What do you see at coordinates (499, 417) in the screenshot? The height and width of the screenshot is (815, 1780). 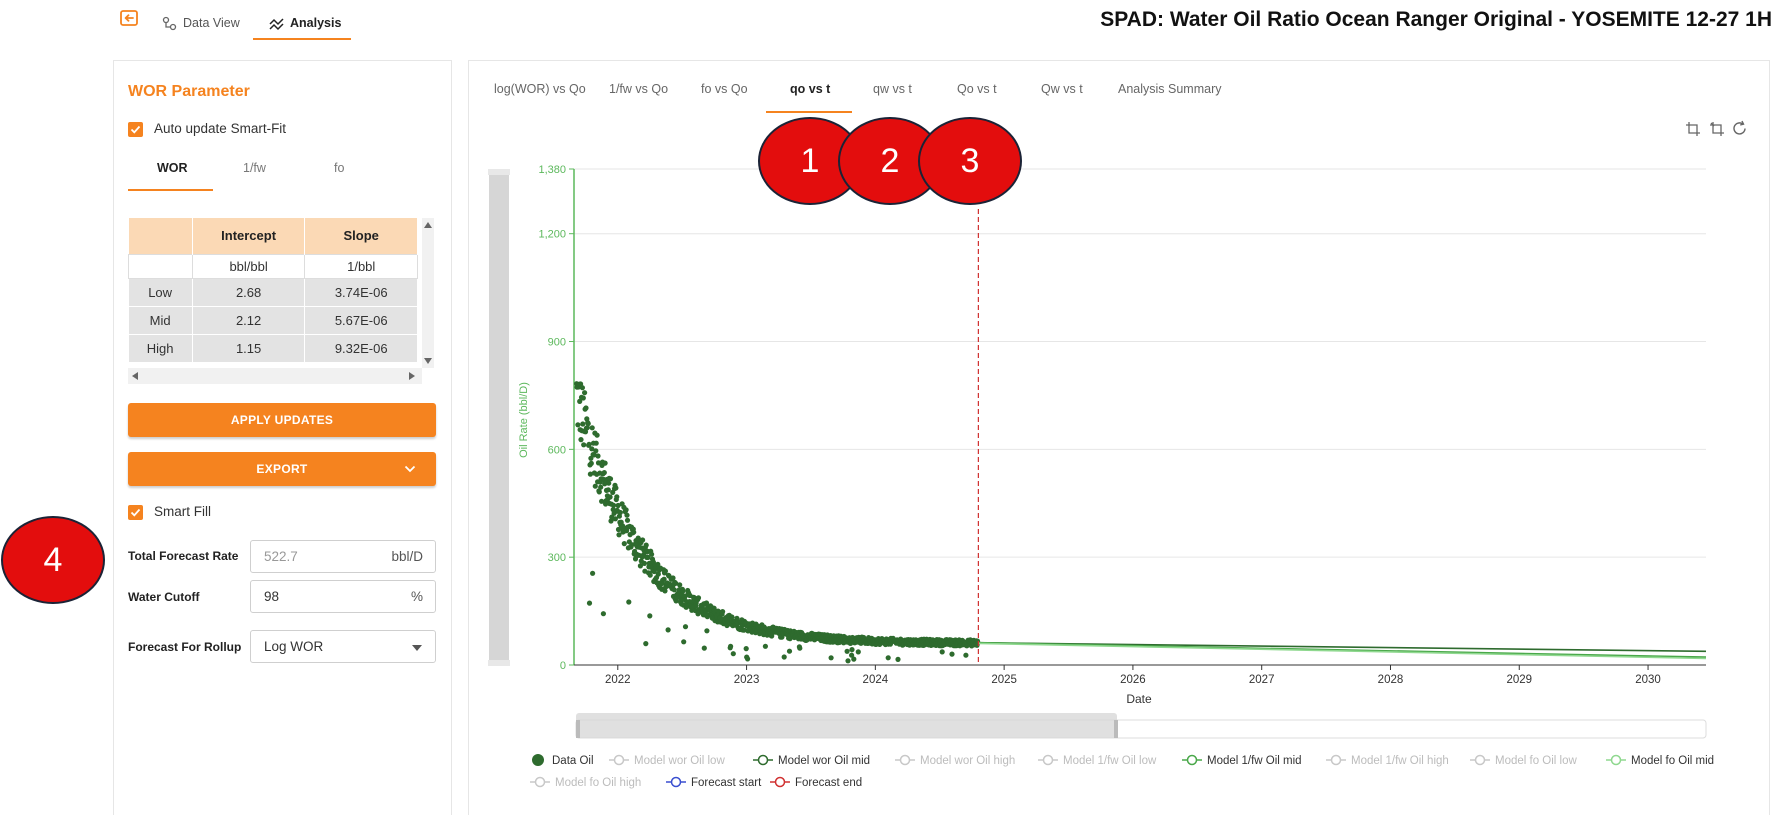 I see `y-zoom-slider` at bounding box center [499, 417].